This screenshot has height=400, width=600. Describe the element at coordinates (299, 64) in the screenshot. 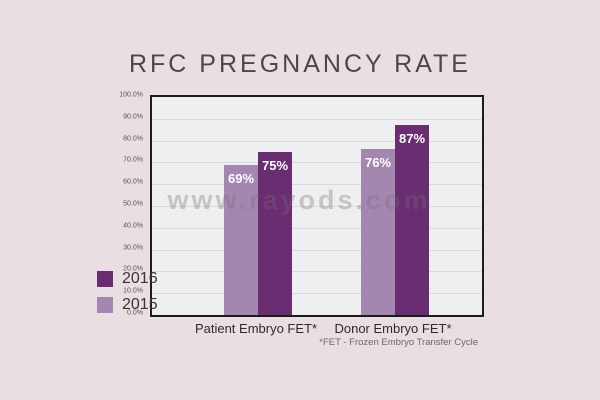

I see `chart-title: RFC PREGNANCY RATE` at that location.